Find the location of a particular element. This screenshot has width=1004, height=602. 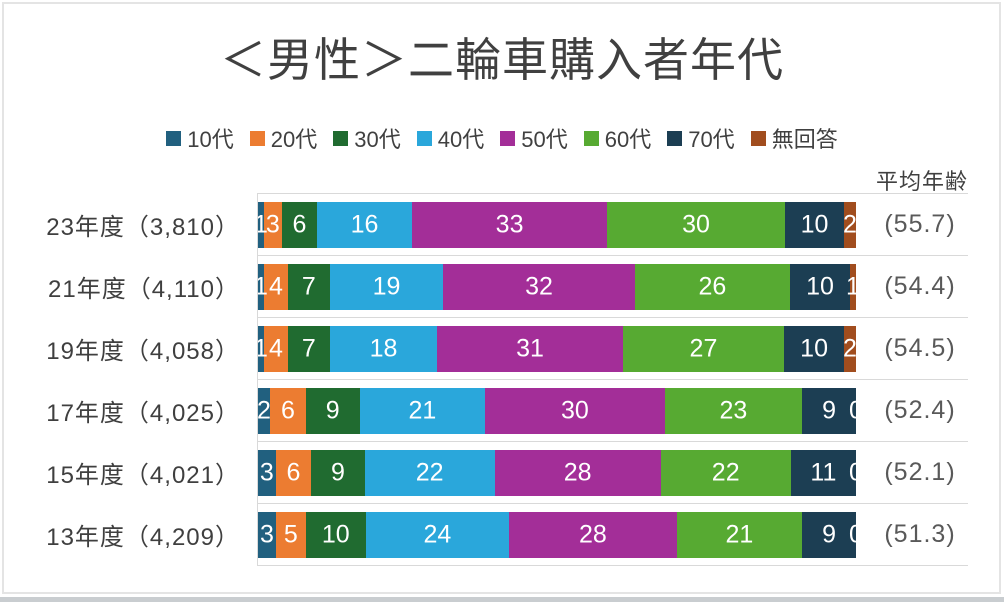

bar-value-label: 26 is located at coordinates (712, 286).